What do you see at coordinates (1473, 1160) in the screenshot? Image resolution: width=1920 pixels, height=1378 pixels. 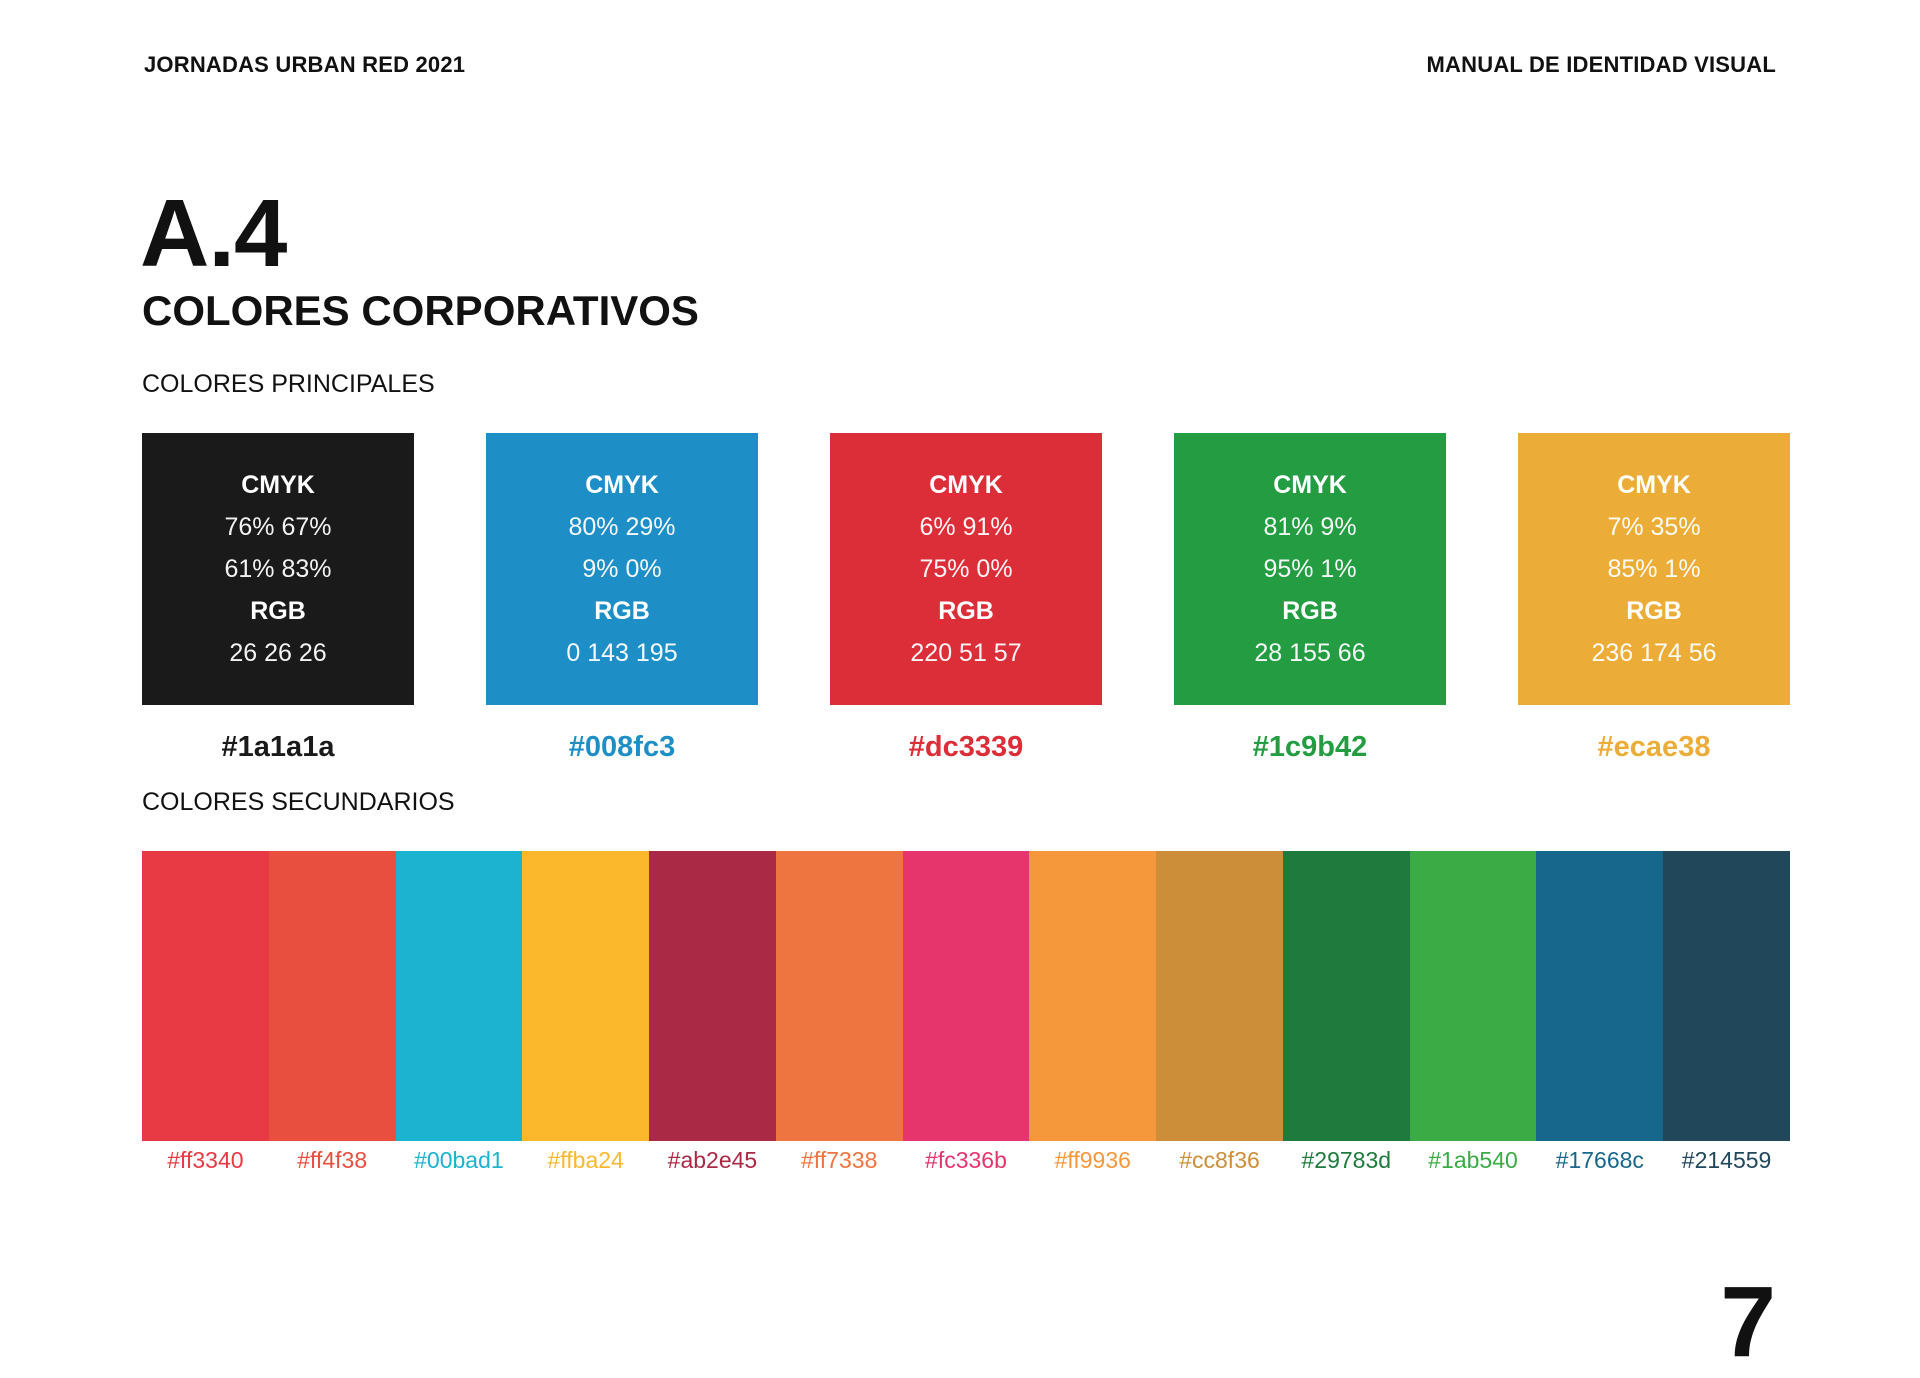 I see `secondary-hex-code: #1ab540` at bounding box center [1473, 1160].